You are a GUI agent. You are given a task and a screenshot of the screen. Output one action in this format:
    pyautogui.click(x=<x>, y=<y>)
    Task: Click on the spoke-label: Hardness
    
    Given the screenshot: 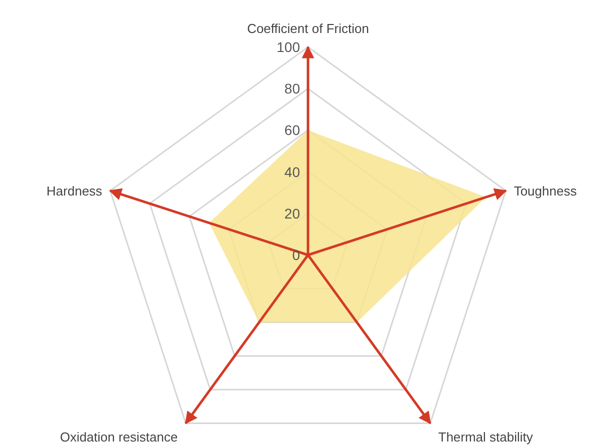 What is the action you would take?
    pyautogui.click(x=74, y=191)
    